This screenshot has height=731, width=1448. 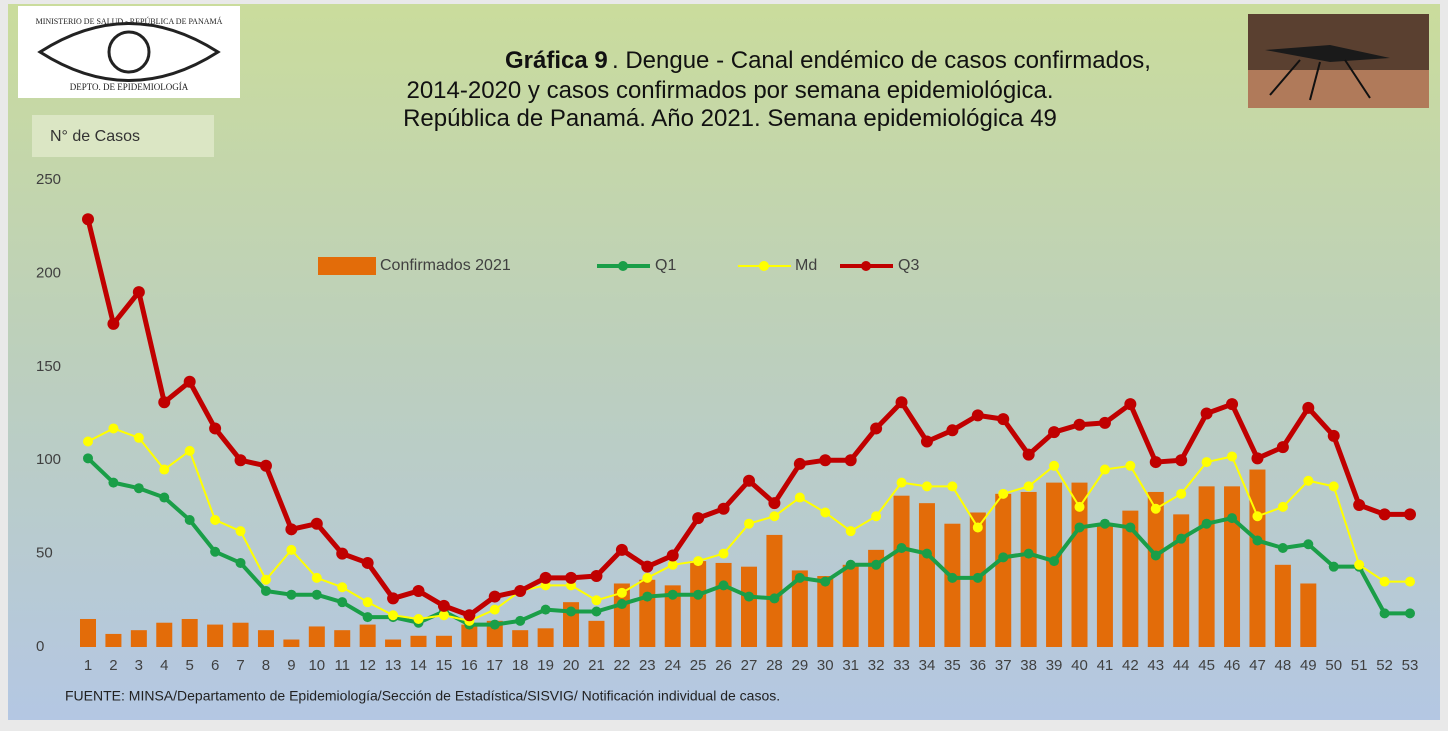 I want to click on y-tick-label: 200, so click(x=48, y=272).